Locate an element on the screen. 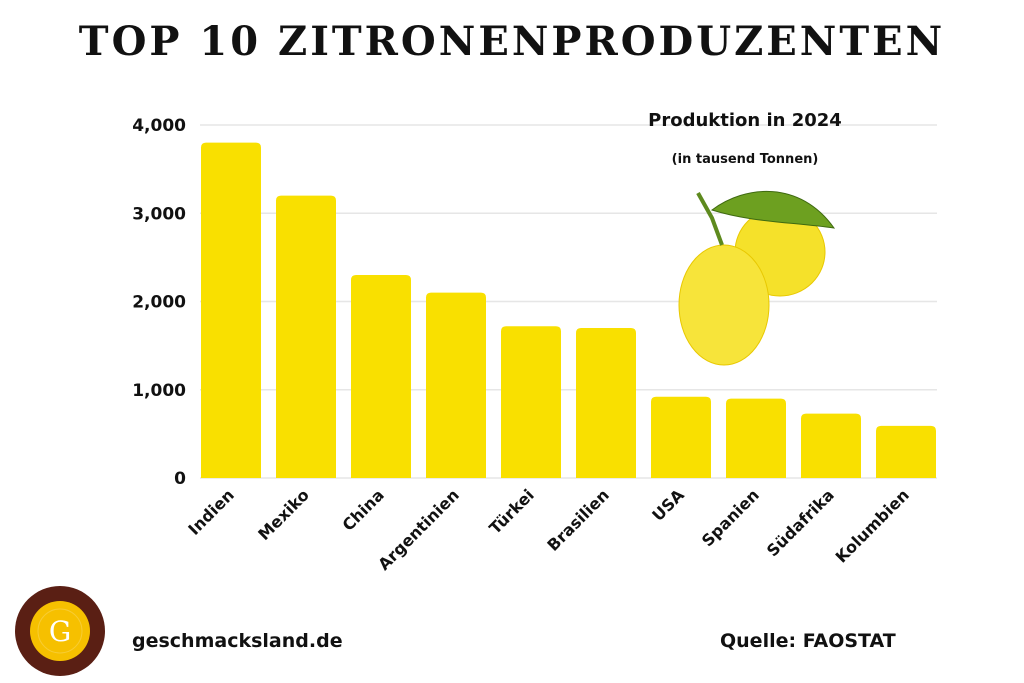 The height and width of the screenshot is (683, 1024). x-tick-label: Südafrika is located at coordinates (800, 522).